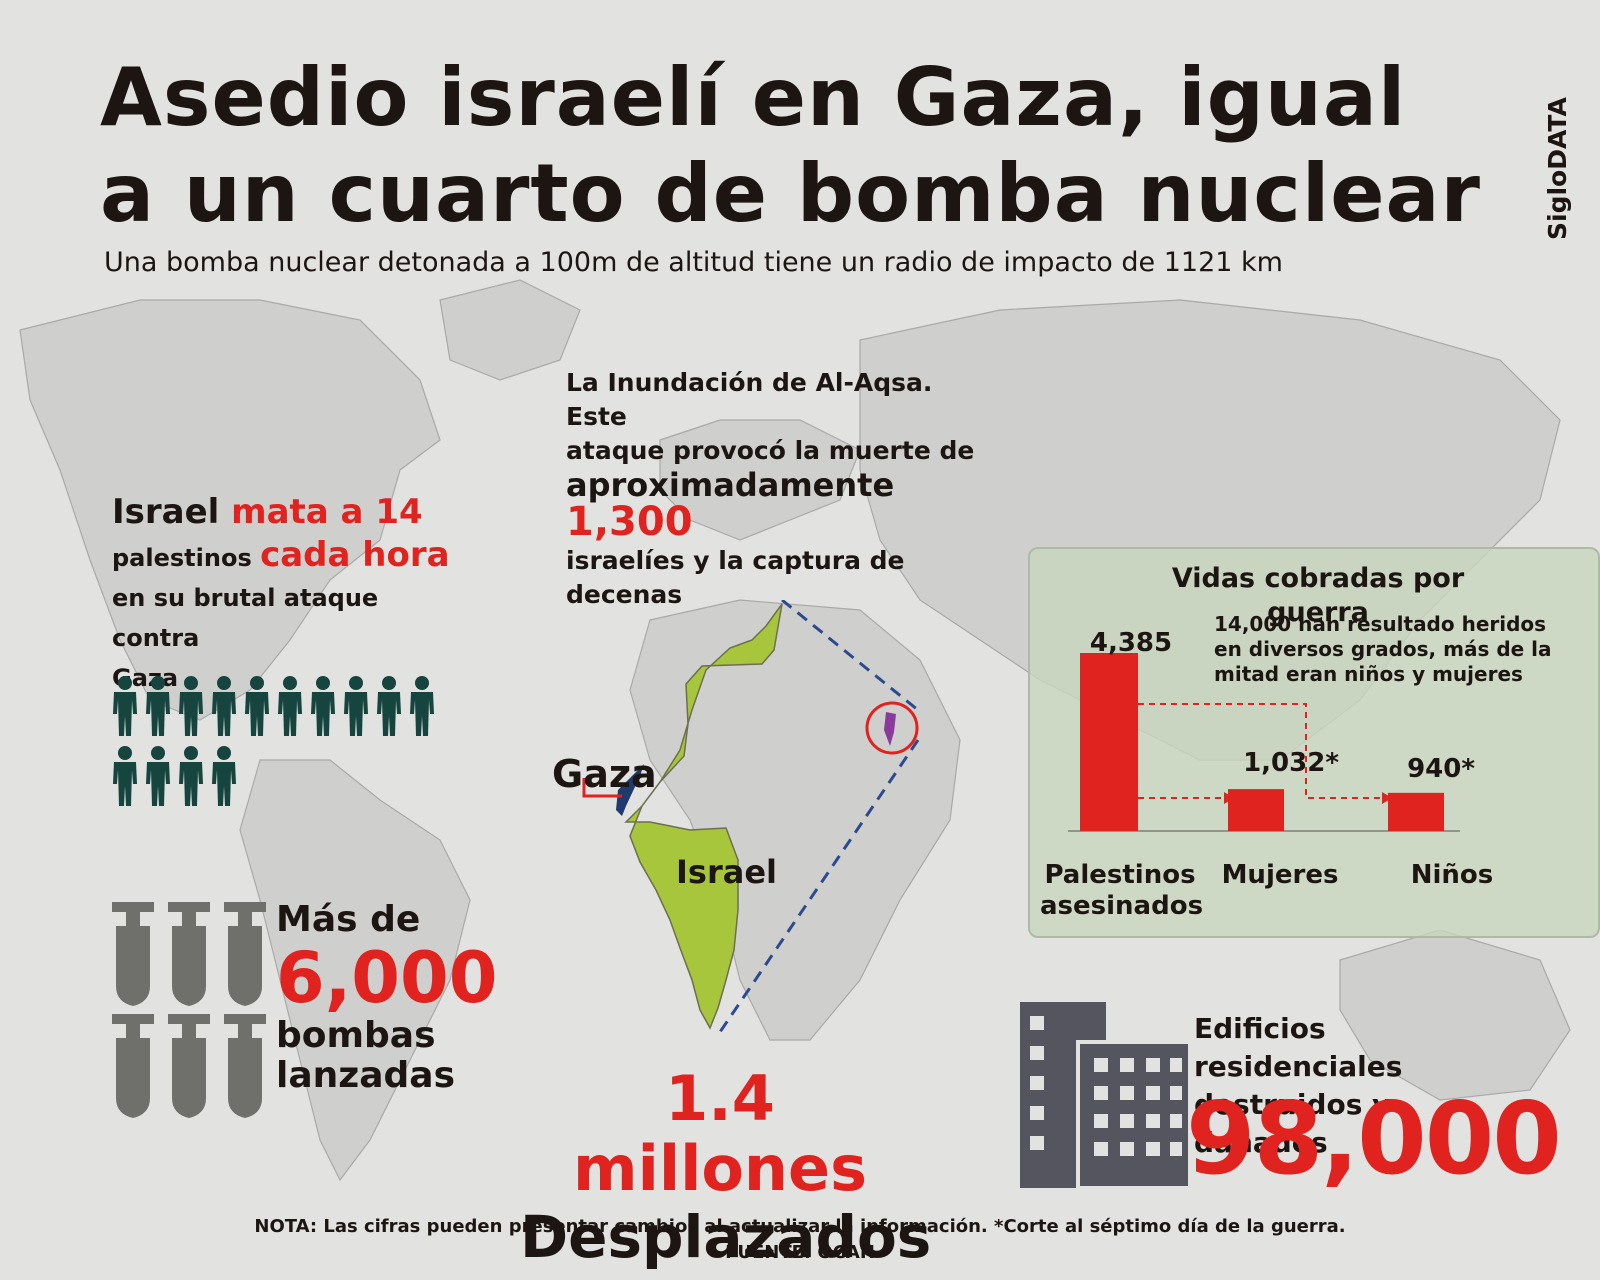 The width and height of the screenshot is (1600, 1280). I want to click on bombs-number: 6,000, so click(387, 978).